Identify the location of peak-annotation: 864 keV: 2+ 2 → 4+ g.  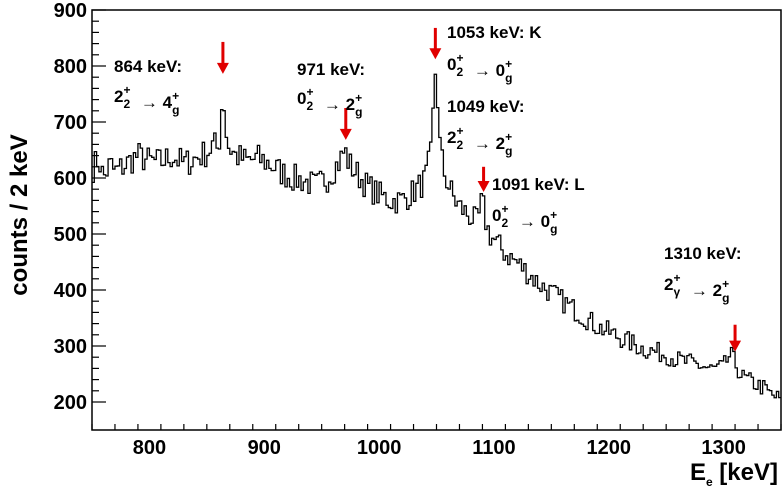
(148, 87).